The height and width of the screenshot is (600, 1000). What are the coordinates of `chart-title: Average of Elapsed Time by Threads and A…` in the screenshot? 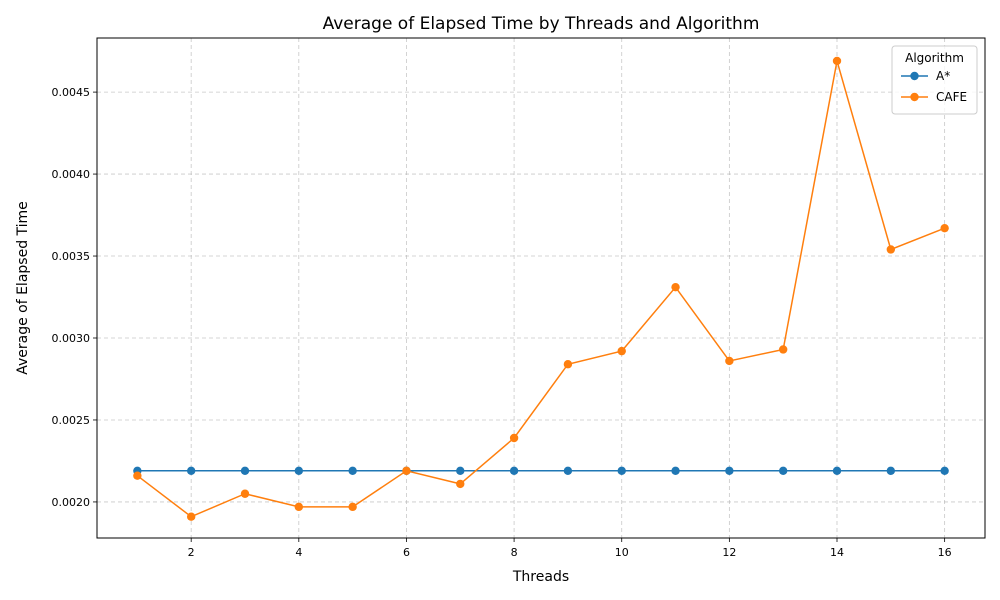 It's located at (541, 24).